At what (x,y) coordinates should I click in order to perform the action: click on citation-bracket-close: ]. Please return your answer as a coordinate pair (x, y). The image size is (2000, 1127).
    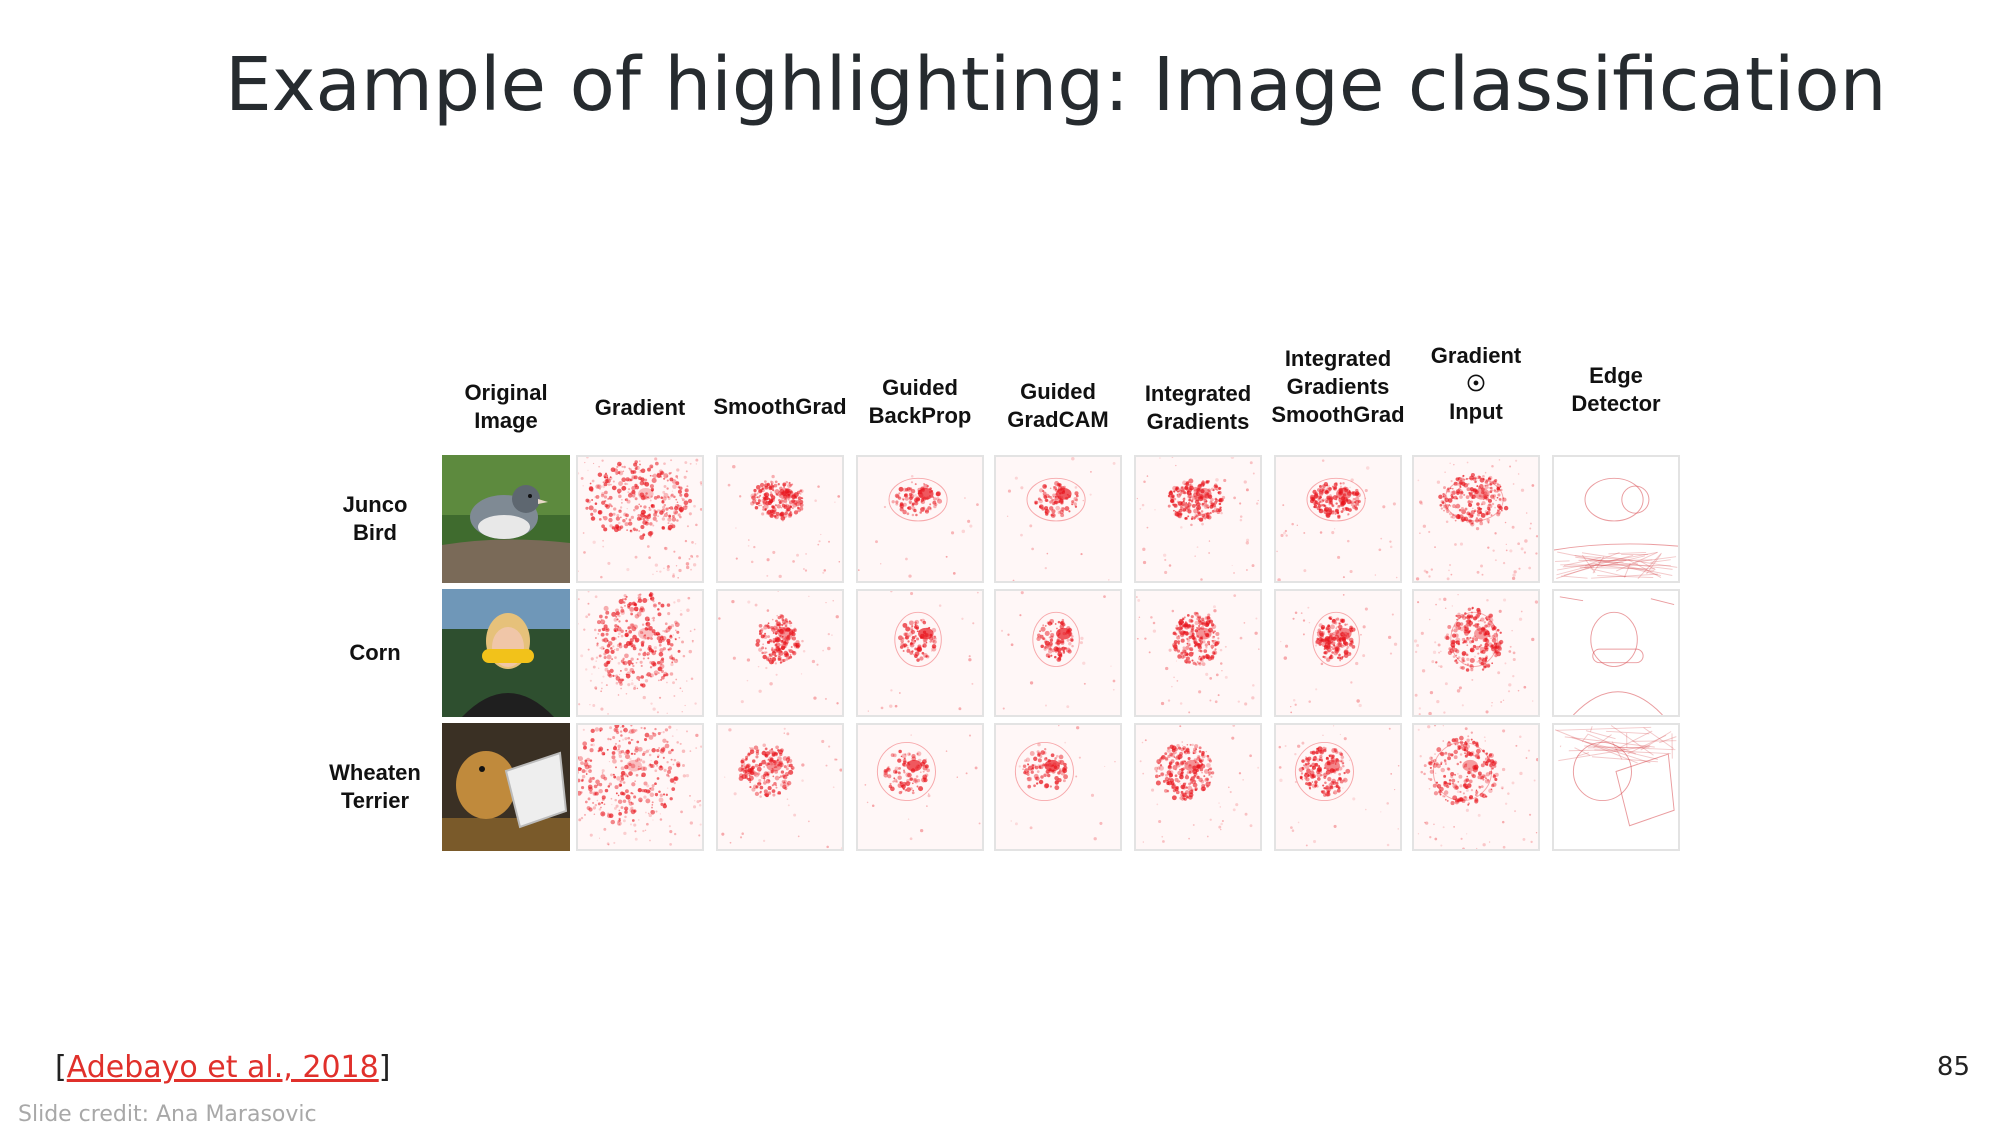
    Looking at the image, I should click on (385, 1067).